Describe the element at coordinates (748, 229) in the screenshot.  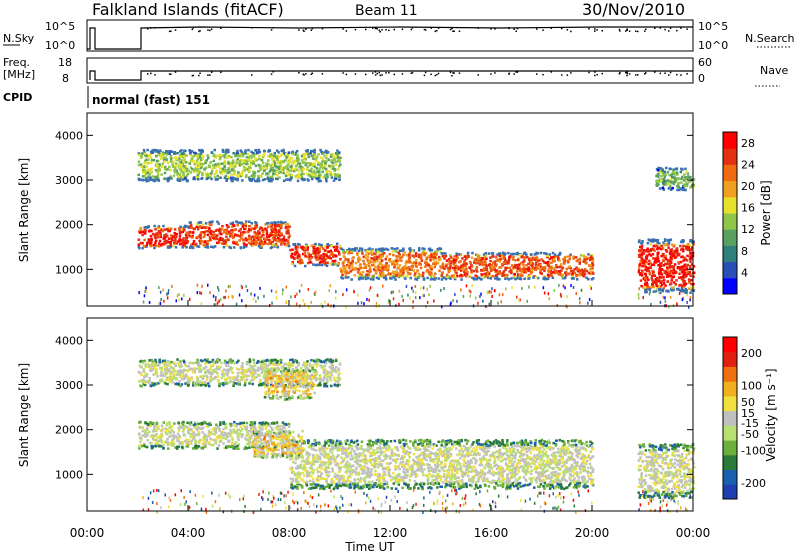
I see `colorbar-tick-label: 12` at that location.